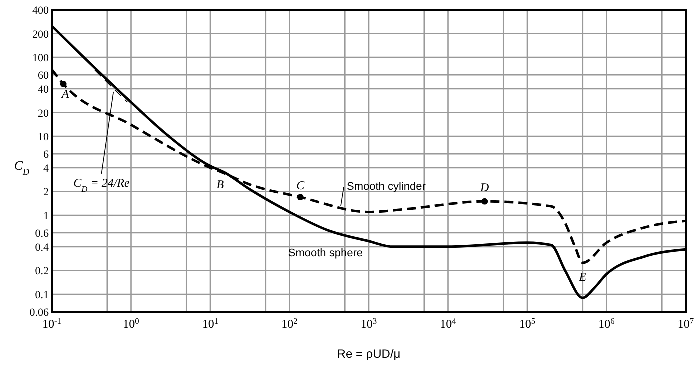 This screenshot has width=696, height=373. I want to click on y-tick-label: 1, so click(46, 216).